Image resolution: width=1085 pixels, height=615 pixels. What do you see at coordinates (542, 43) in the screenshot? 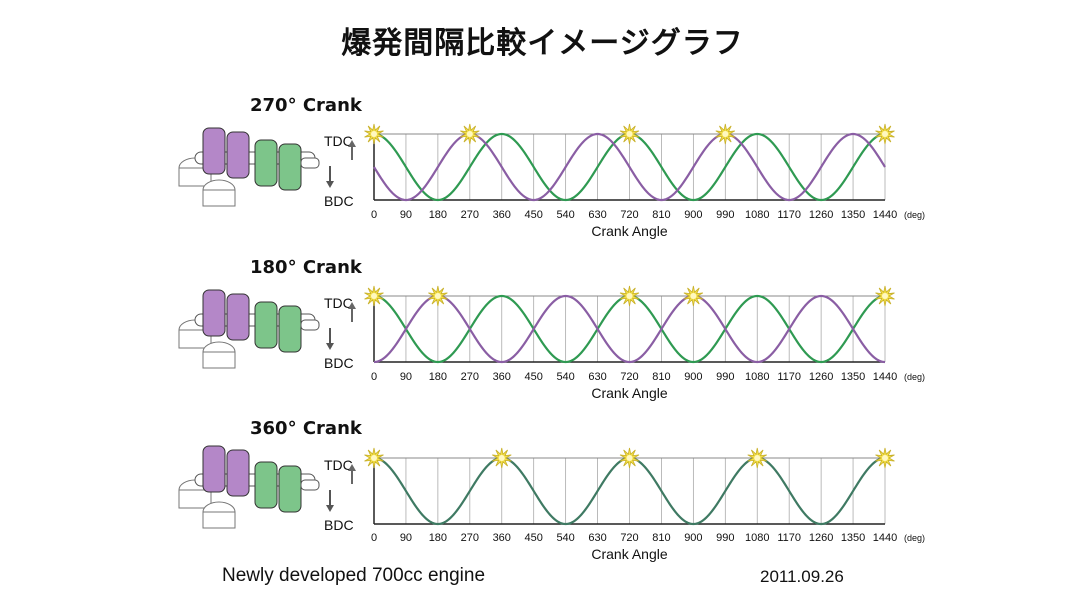
I see `page-title: 爆発間隔比較イメージグラフ` at bounding box center [542, 43].